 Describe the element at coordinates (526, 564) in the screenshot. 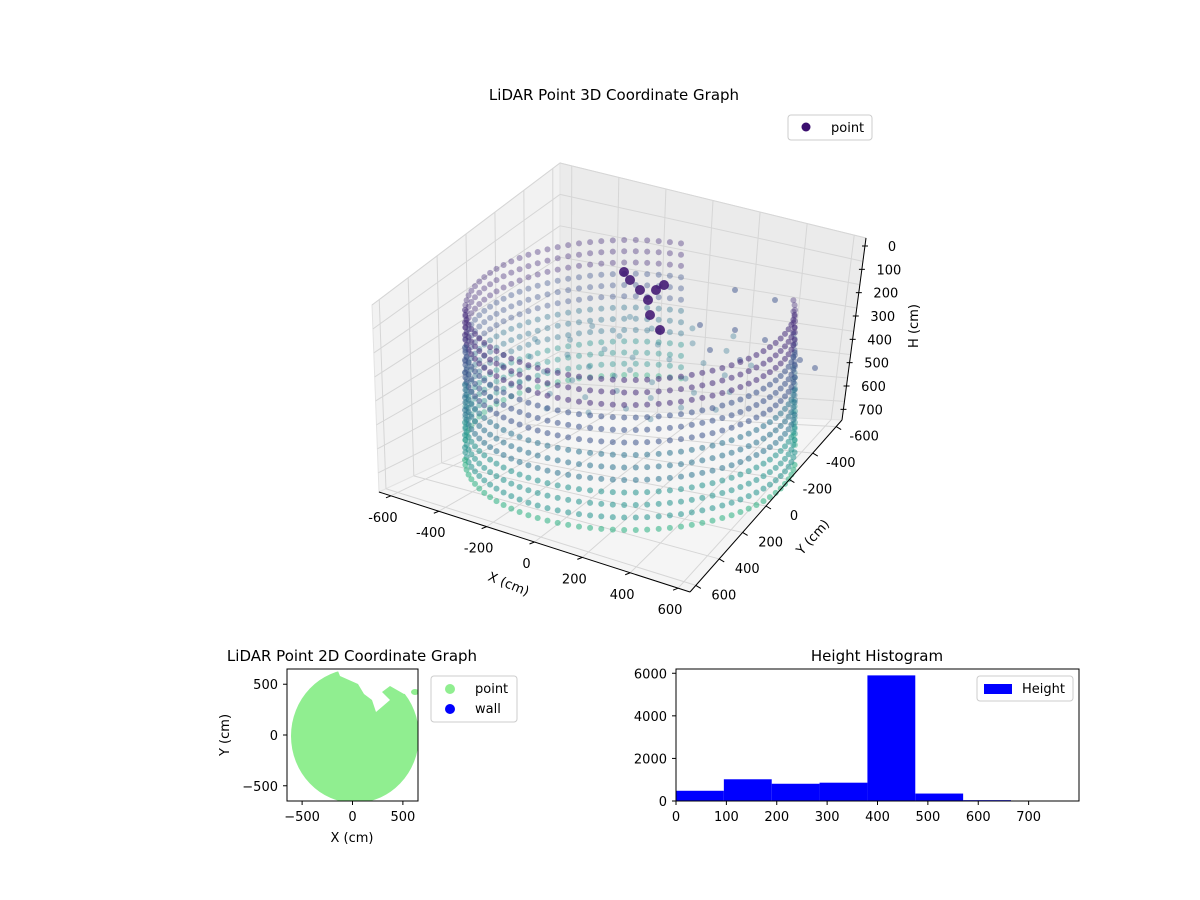

I see `tick-x3d: 0` at that location.